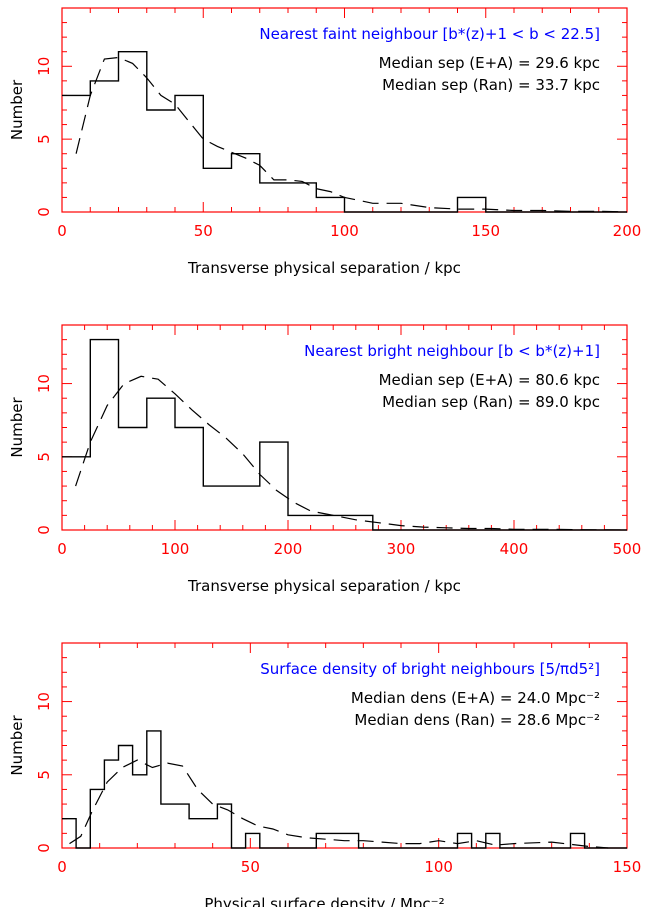  Describe the element at coordinates (452, 351) in the screenshot. I see `panel-title: Nearest bright neighbour [b < b*(z)+1]` at that location.